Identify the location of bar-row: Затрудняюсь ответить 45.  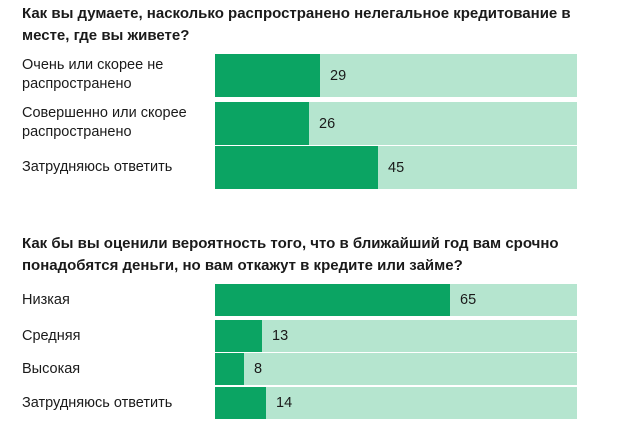
(309, 167).